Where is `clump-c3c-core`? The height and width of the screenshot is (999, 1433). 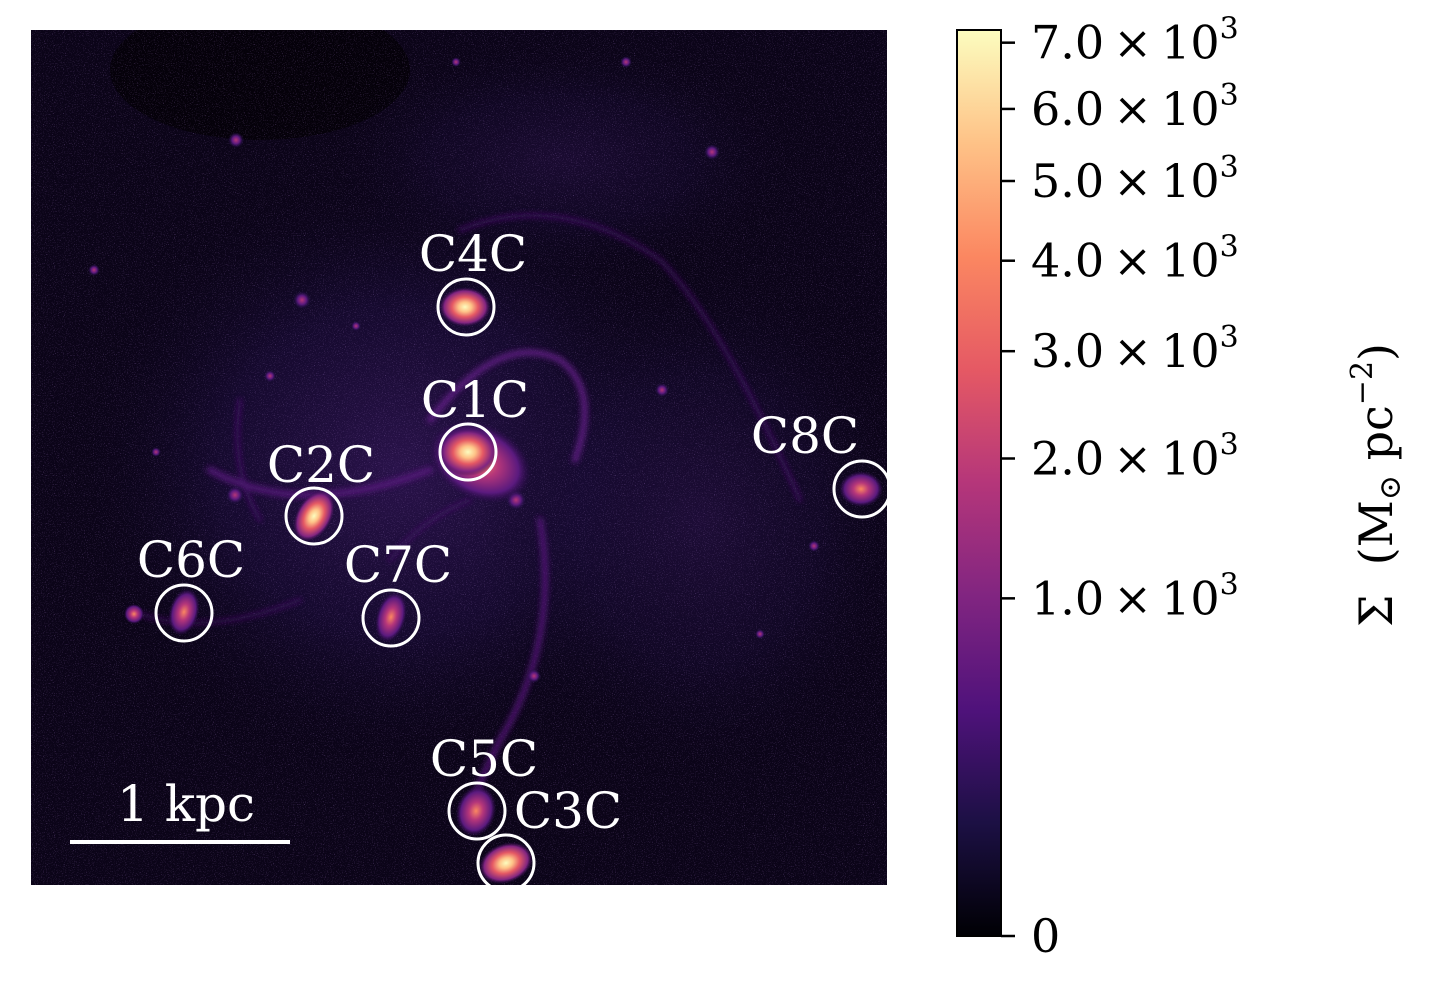 clump-c3c-core is located at coordinates (506, 863).